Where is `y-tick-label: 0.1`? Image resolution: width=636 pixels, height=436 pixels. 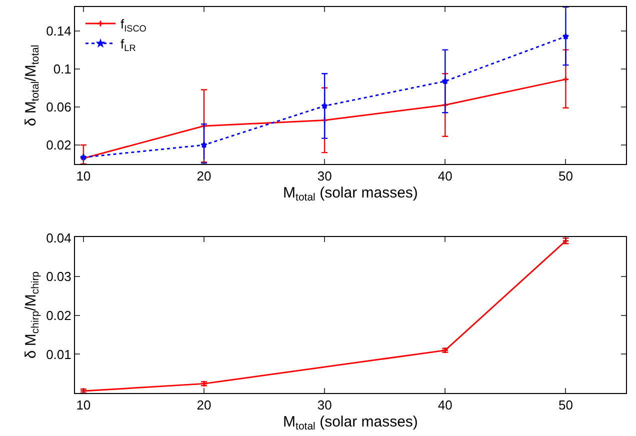 y-tick-label: 0.1 is located at coordinates (62, 68).